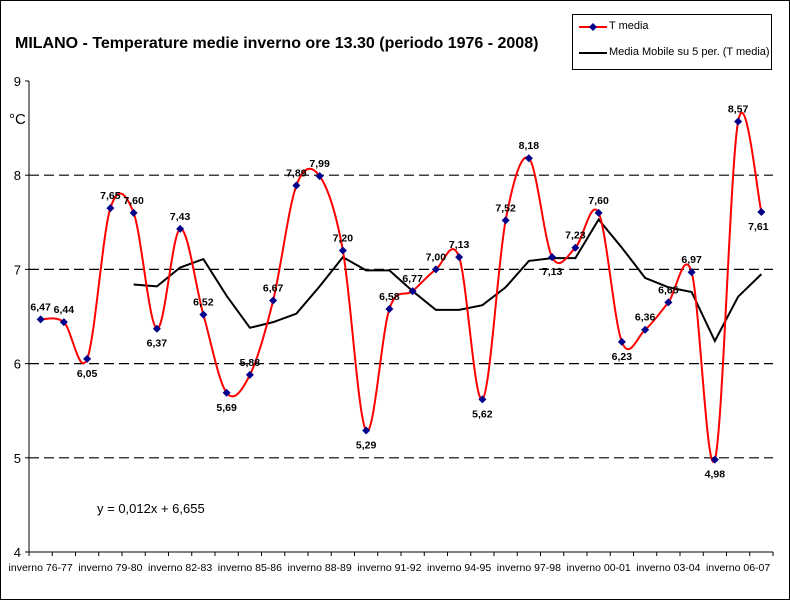  What do you see at coordinates (758, 227) in the screenshot?
I see `data-label: 7,61` at bounding box center [758, 227].